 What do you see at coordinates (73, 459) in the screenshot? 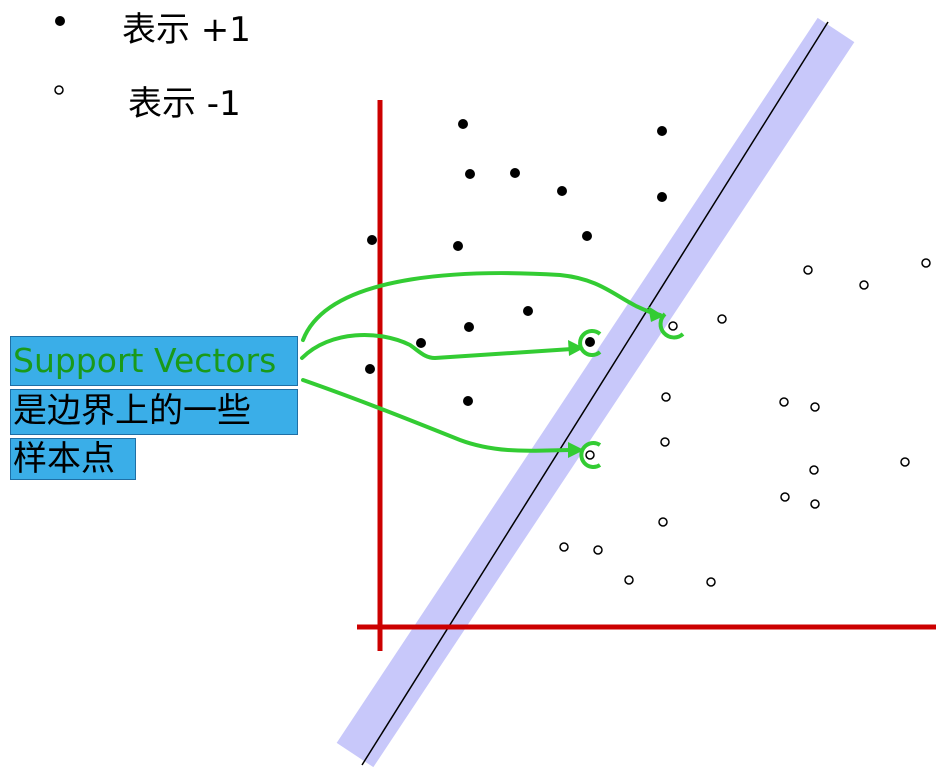
I see `support-vectors-desc-line2: 样本点` at bounding box center [73, 459].